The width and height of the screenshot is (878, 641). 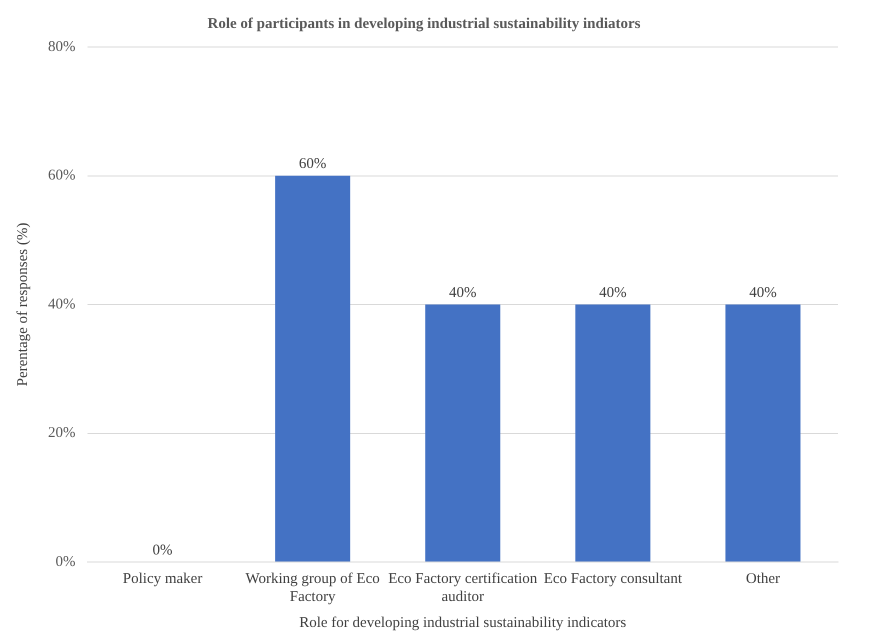 I want to click on x-tick-label: Eco Factory certification auditor, so click(x=463, y=587).